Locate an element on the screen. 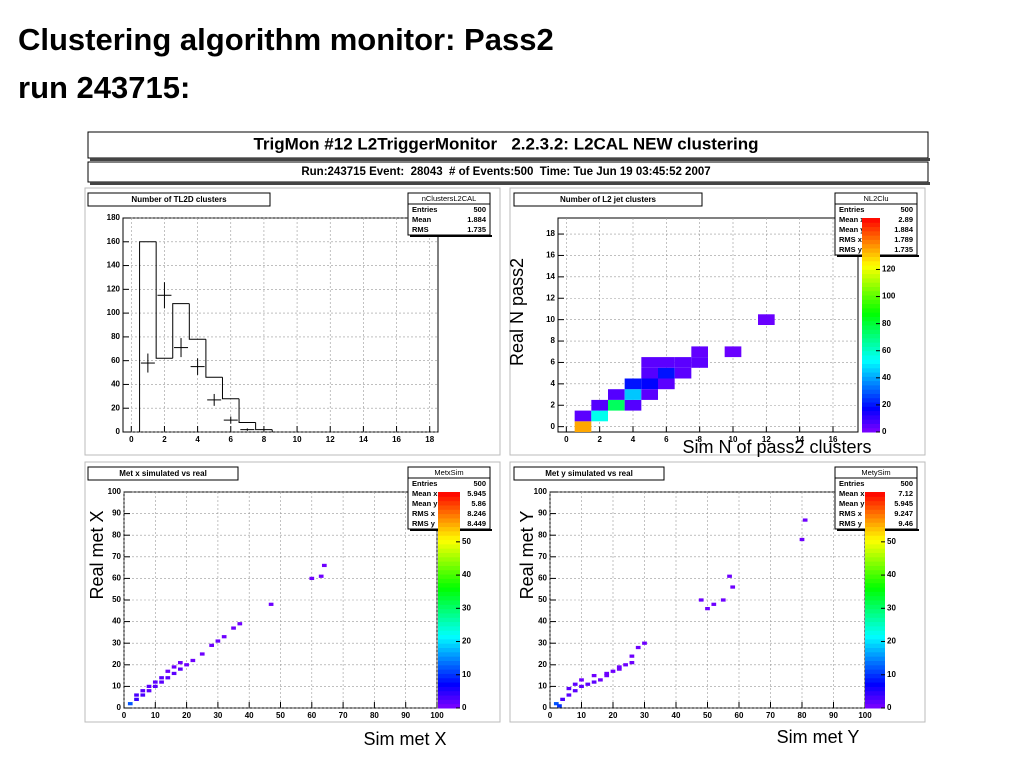 Image resolution: width=1024 pixels, height=768 pixels. stats-label: Mean y is located at coordinates (852, 503).